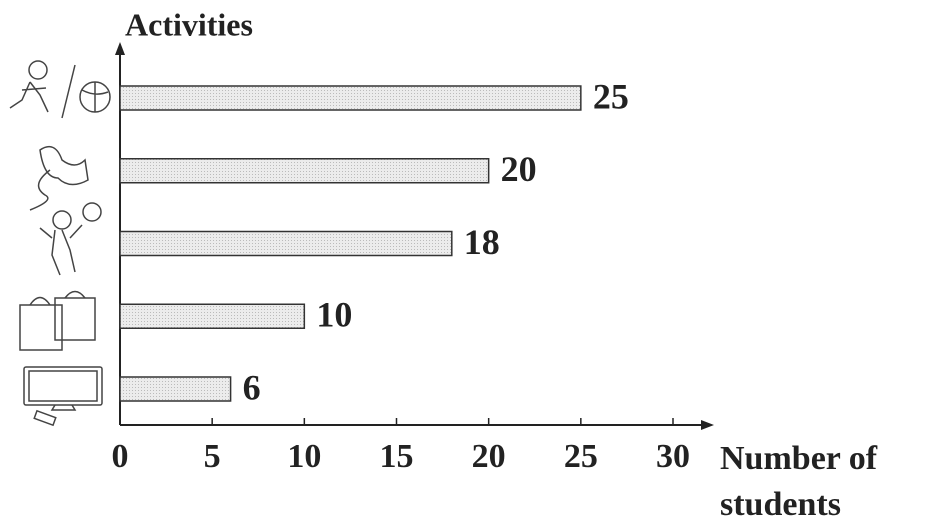  Describe the element at coordinates (57, 320) in the screenshot. I see `icon-shopping` at that location.